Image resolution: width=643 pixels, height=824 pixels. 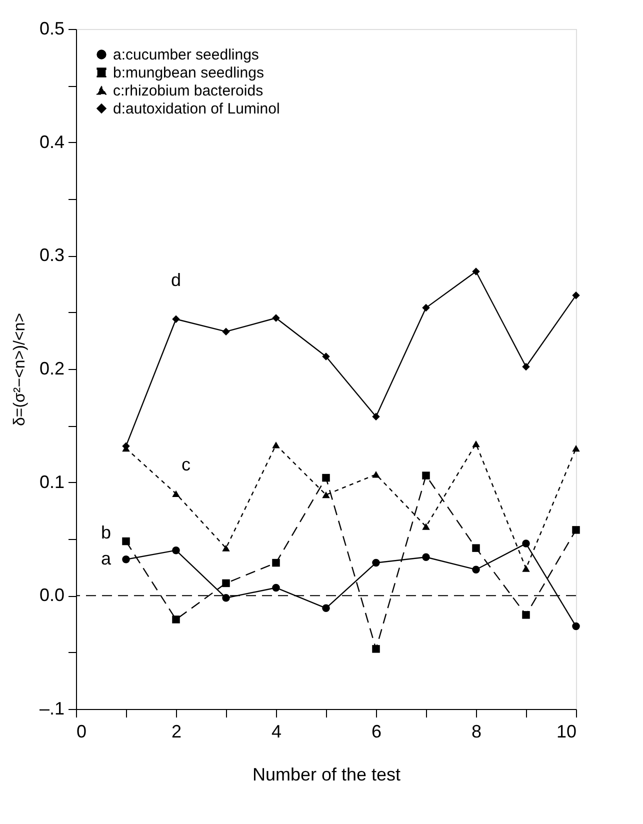 I want to click on annotation: d, so click(x=176, y=280).